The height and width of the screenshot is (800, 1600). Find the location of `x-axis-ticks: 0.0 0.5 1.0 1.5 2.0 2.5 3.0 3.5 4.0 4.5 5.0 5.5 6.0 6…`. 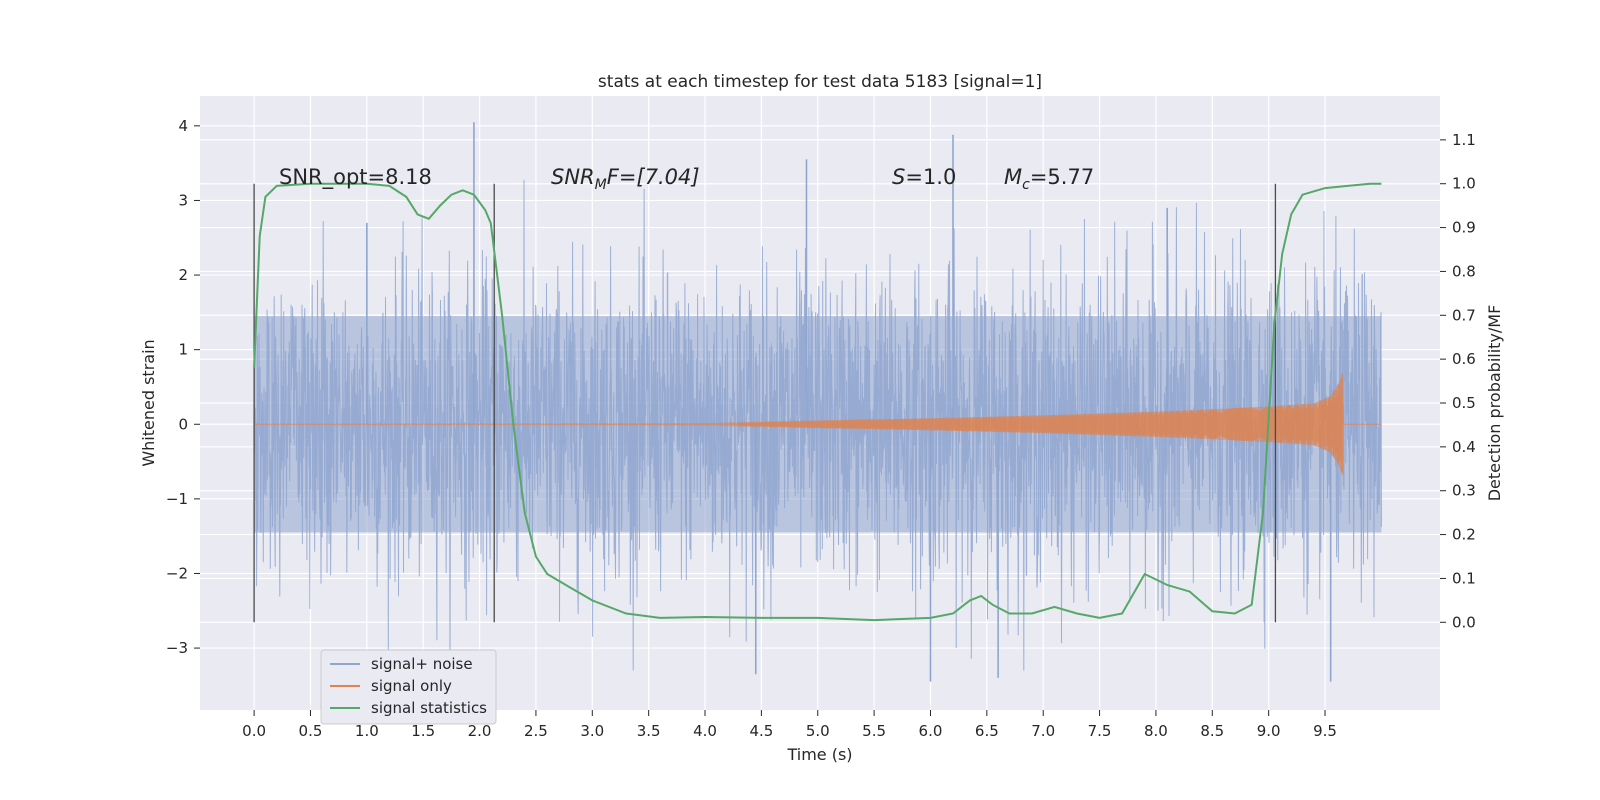

x-axis-ticks: 0.0 0.5 1.0 1.5 2.0 2.5 3.0 3.5 4.0 4.5 5.0 5.5 6.0 6… is located at coordinates (789, 725).